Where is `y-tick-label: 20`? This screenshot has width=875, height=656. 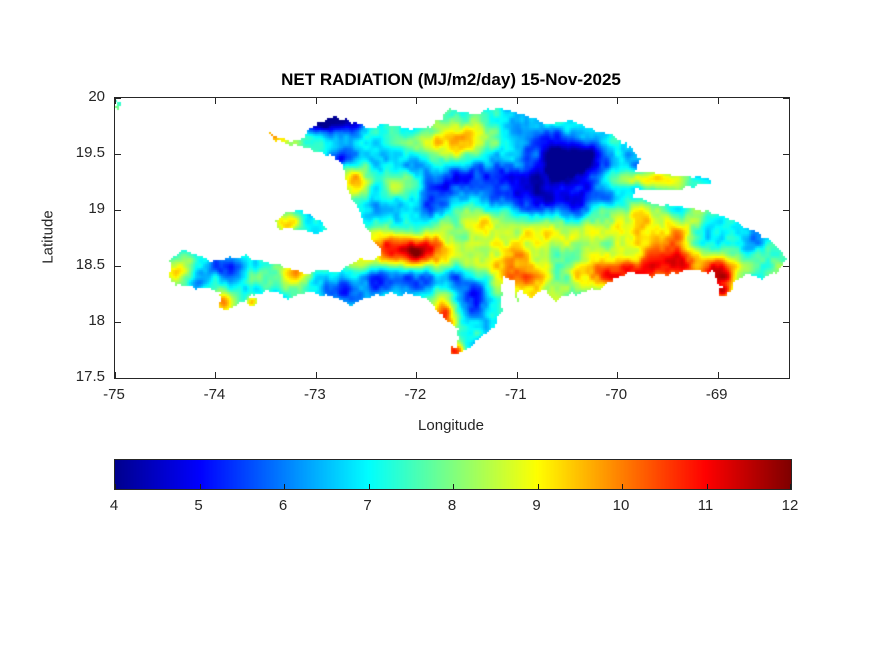
y-tick-label: 20 is located at coordinates (96, 96).